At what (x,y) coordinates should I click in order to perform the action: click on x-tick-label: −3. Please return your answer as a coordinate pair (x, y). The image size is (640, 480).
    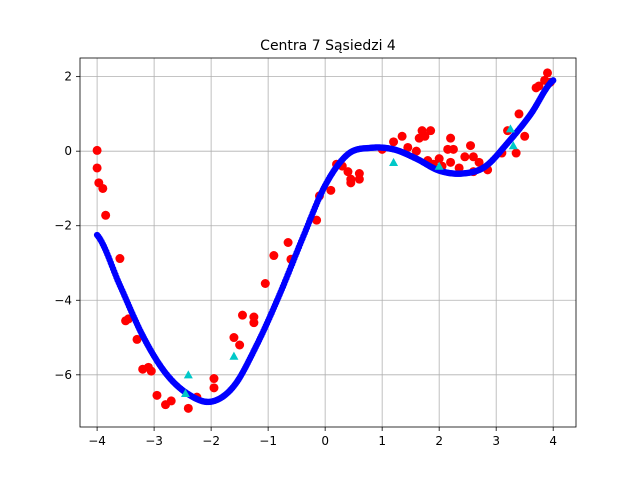
    Looking at the image, I should click on (154, 441).